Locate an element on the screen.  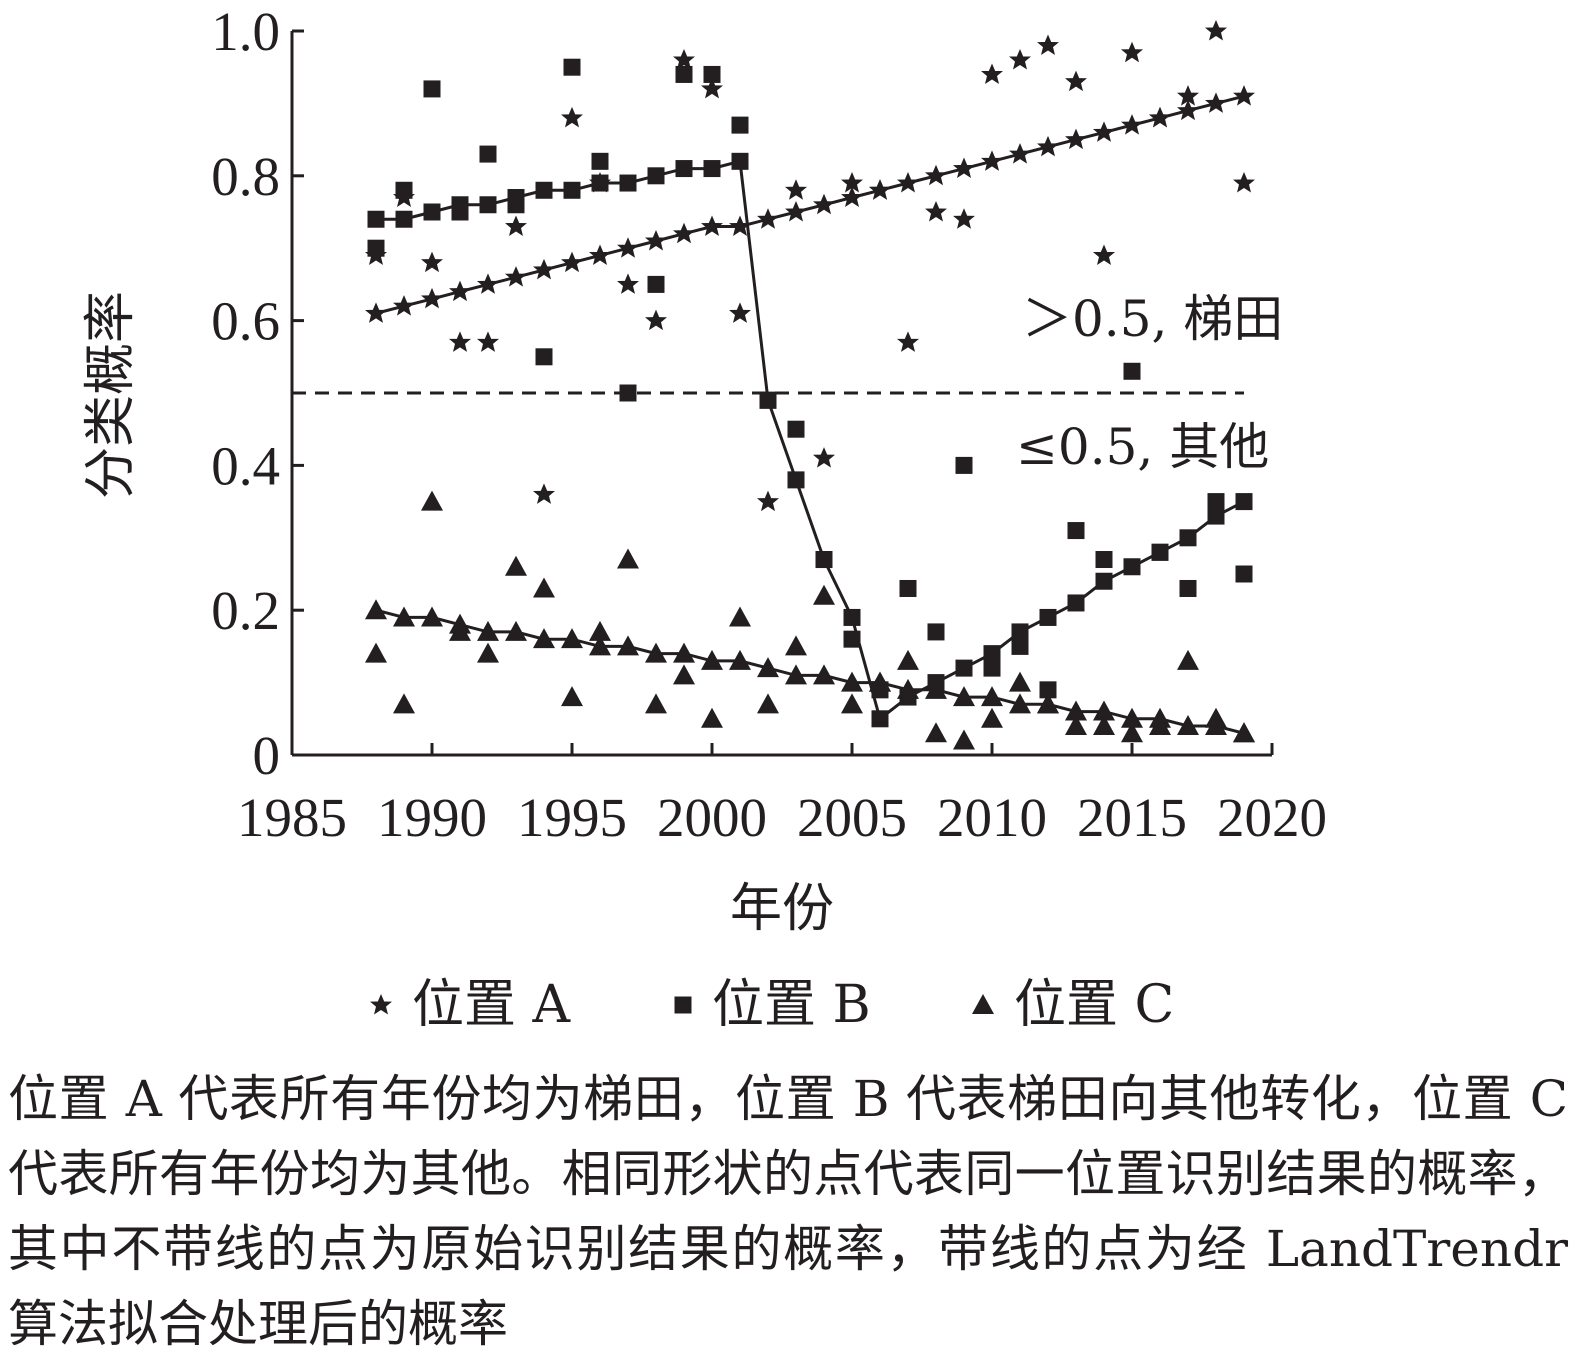
x-tick-label: 2020 is located at coordinates (1272, 817).